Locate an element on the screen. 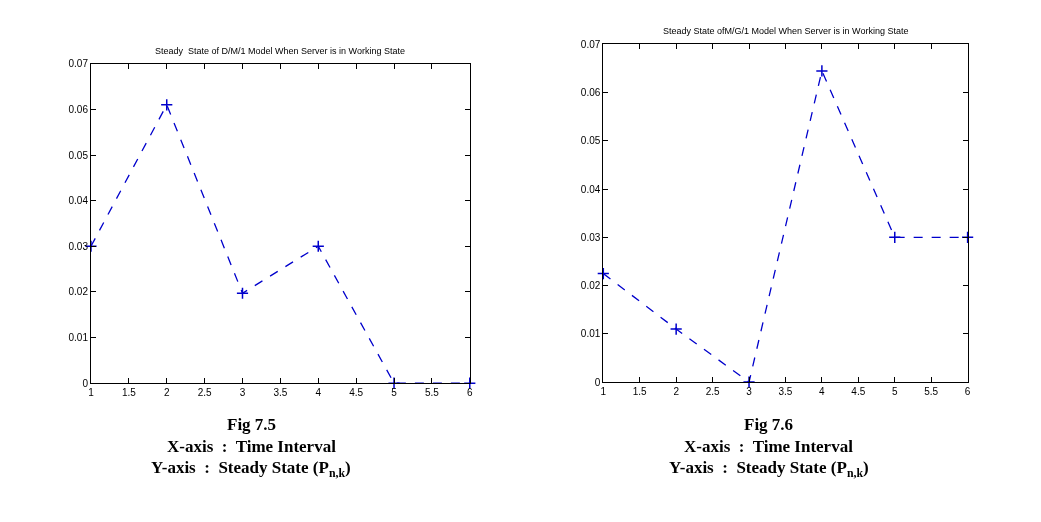  chart-title: Steady State of D/M/1 Model When Server is in Working State is located at coordinates (280, 51).